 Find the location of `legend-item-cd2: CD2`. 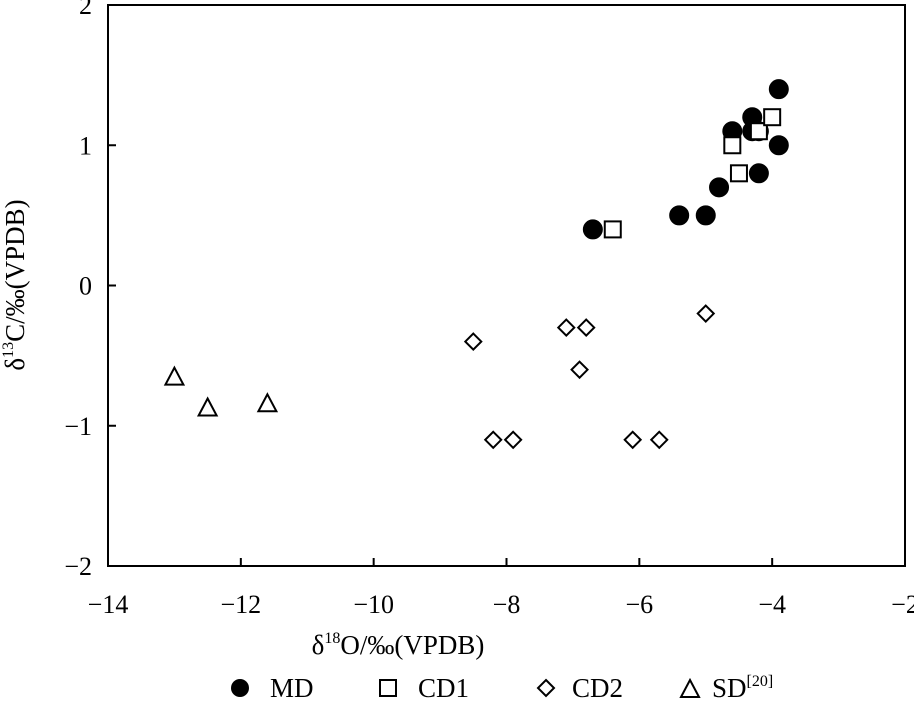

legend-item-cd2: CD2 is located at coordinates (579, 687).